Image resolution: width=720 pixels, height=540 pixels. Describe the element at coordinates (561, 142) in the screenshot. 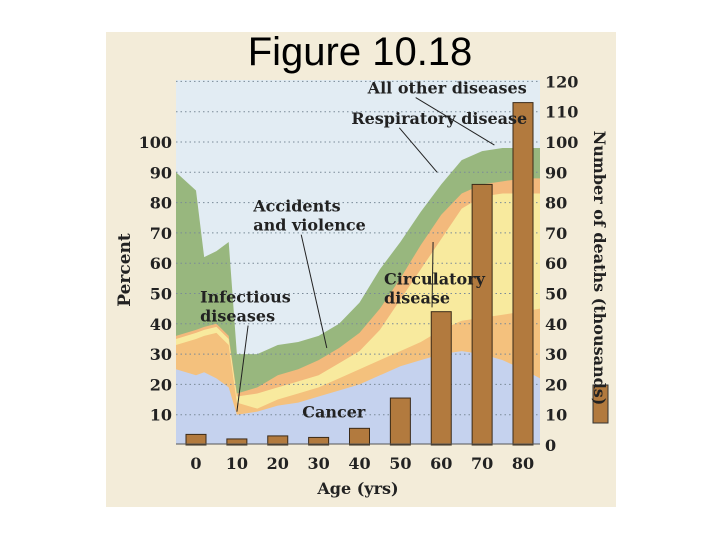

I see `y-right-tick-label: 100` at that location.